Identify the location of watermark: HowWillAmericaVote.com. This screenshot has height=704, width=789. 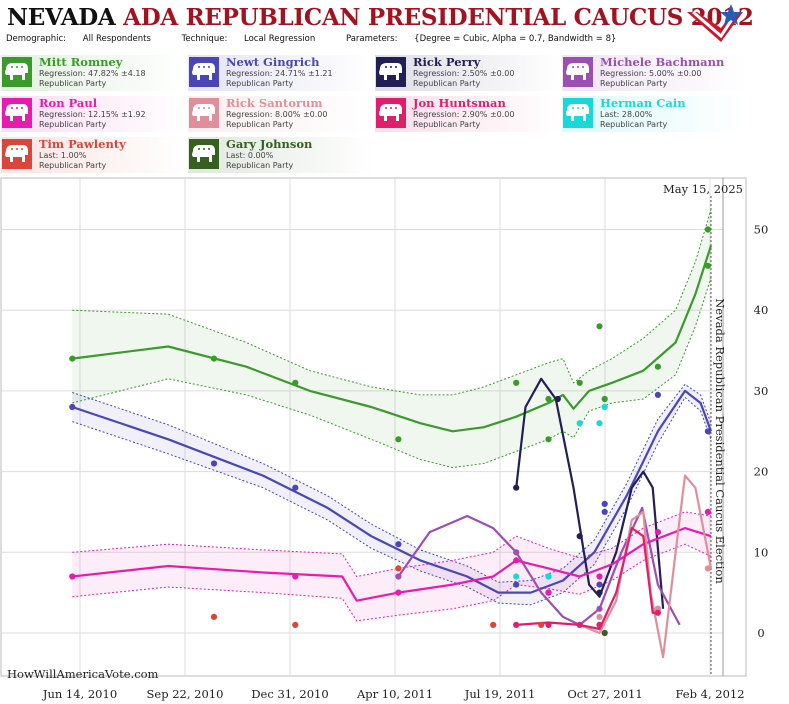
(83, 674).